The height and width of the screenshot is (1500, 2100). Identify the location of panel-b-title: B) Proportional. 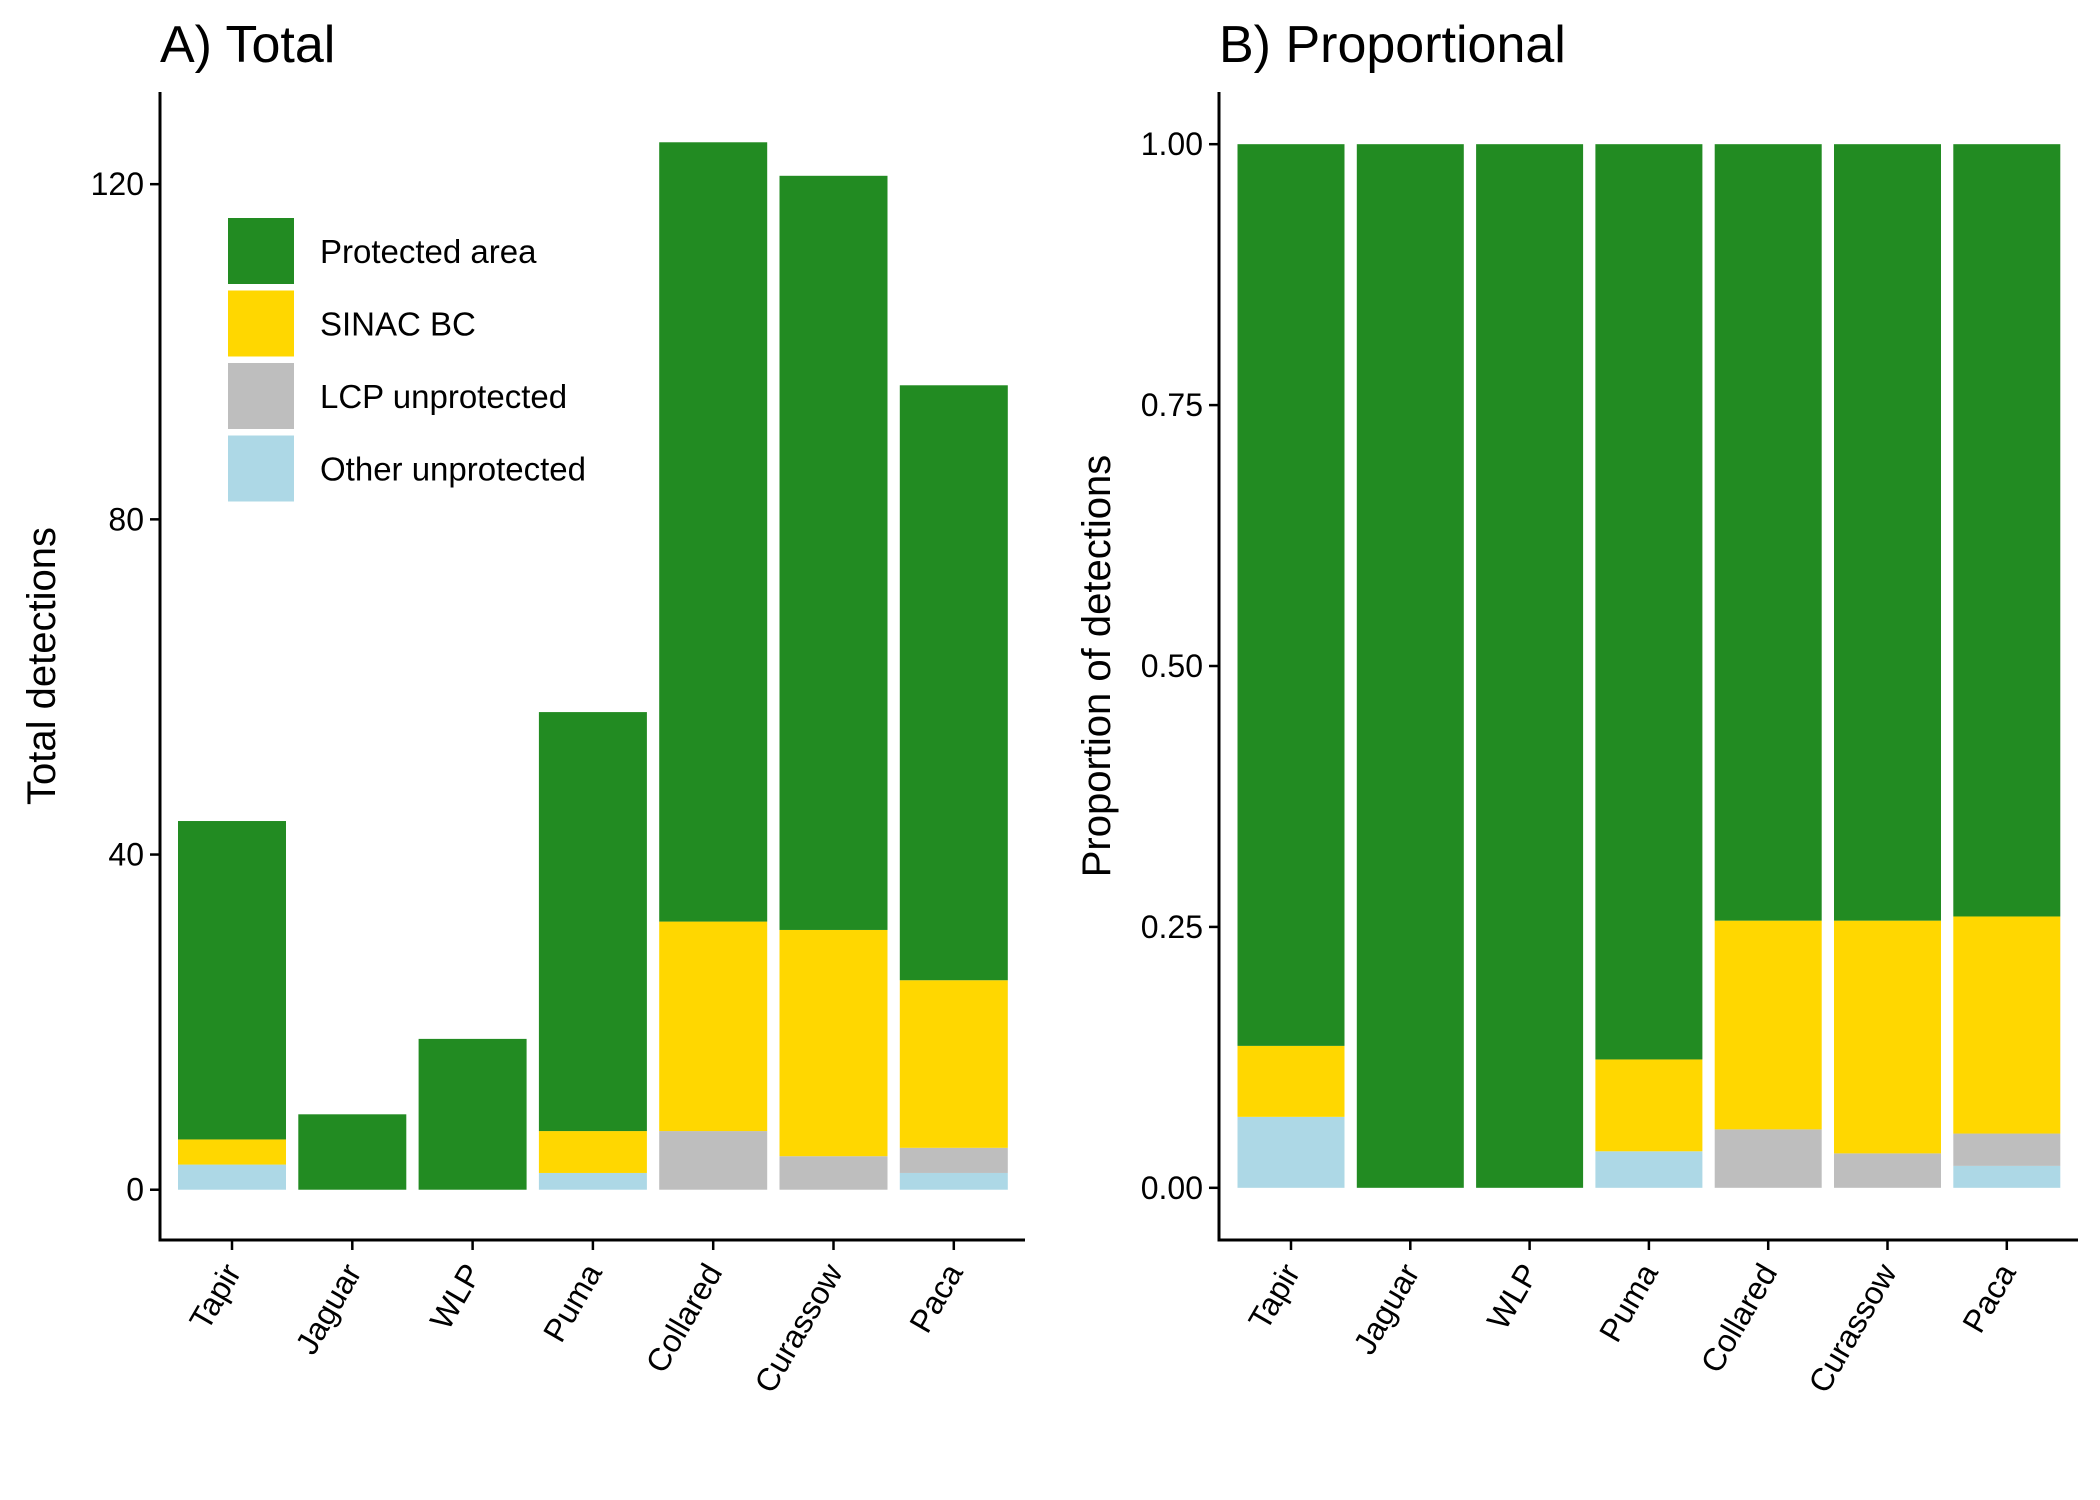
(1392, 45).